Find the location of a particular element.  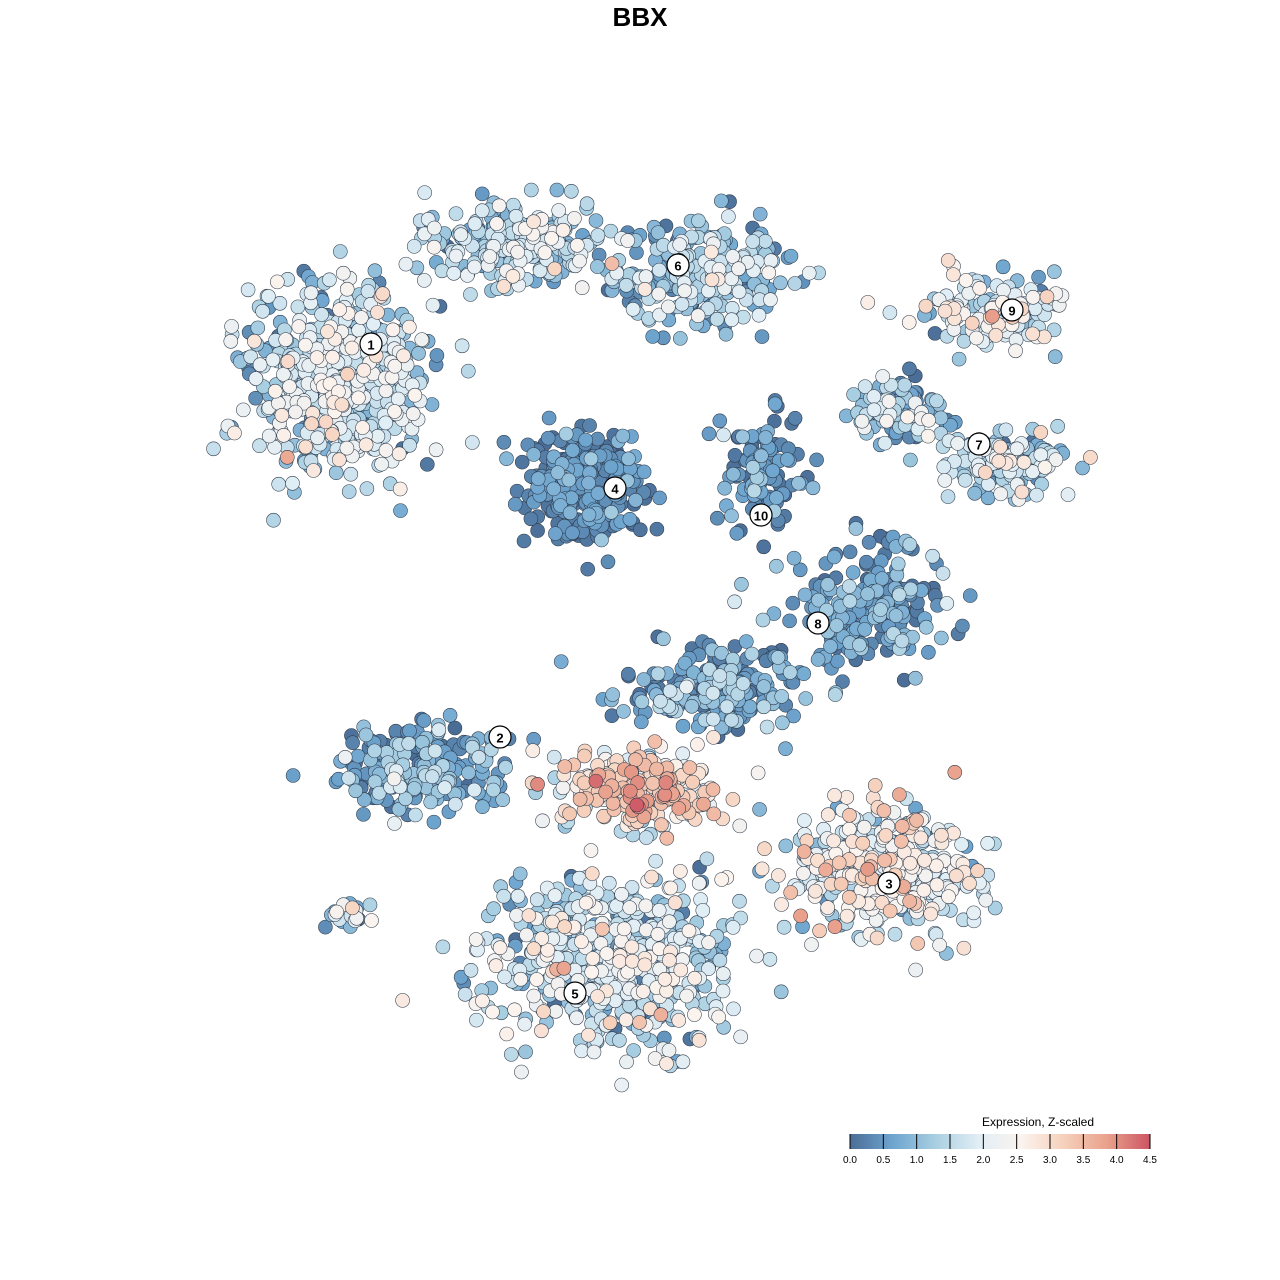

cluster-label-text: 10 is located at coordinates (761, 516).